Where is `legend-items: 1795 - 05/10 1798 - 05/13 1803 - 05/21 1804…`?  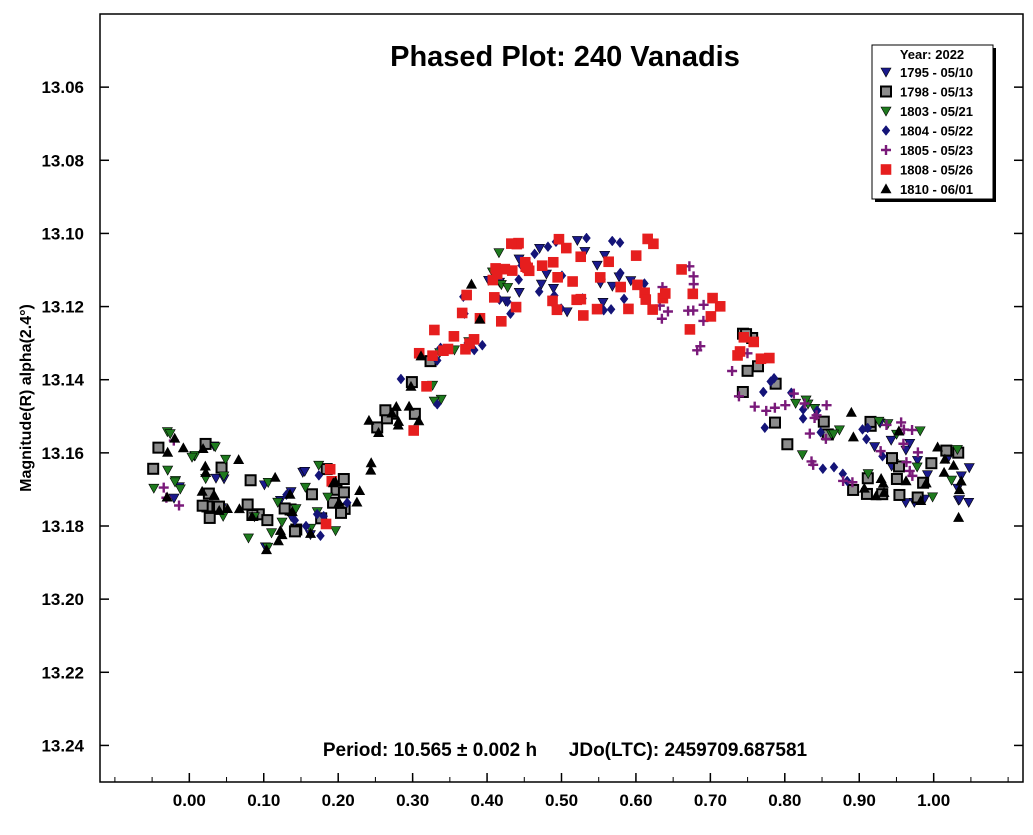 legend-items: 1795 - 05/10 1798 - 05/13 1803 - 05/21 1804… is located at coordinates (926, 131).